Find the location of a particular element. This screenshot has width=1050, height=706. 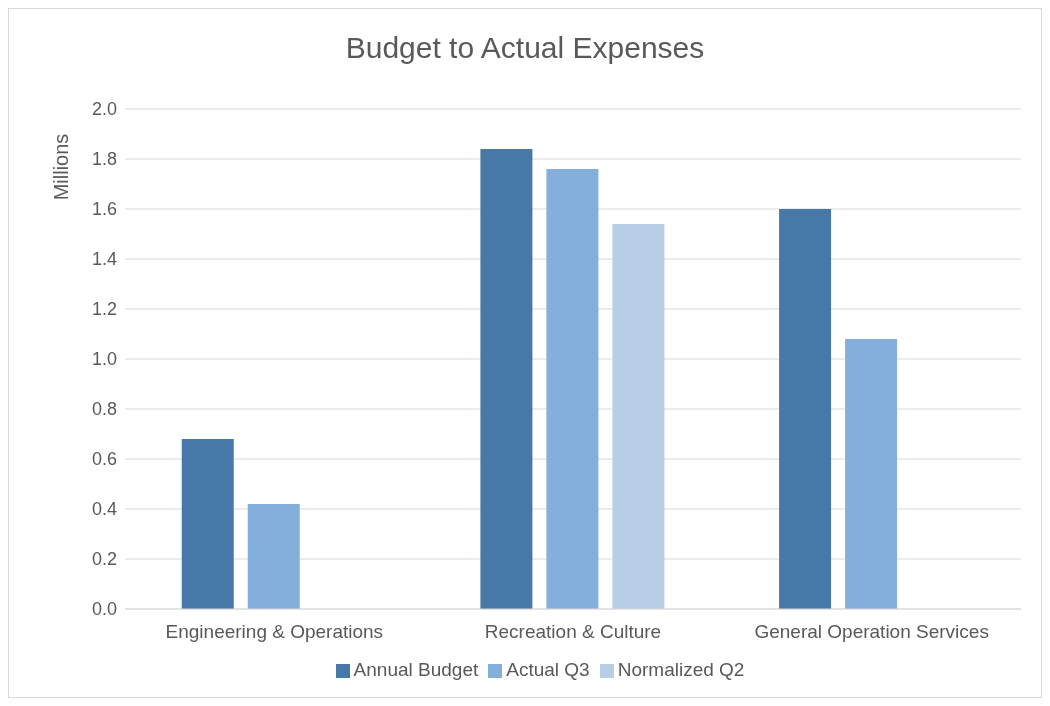

y-tick-label: 0.4 is located at coordinates (104, 509).